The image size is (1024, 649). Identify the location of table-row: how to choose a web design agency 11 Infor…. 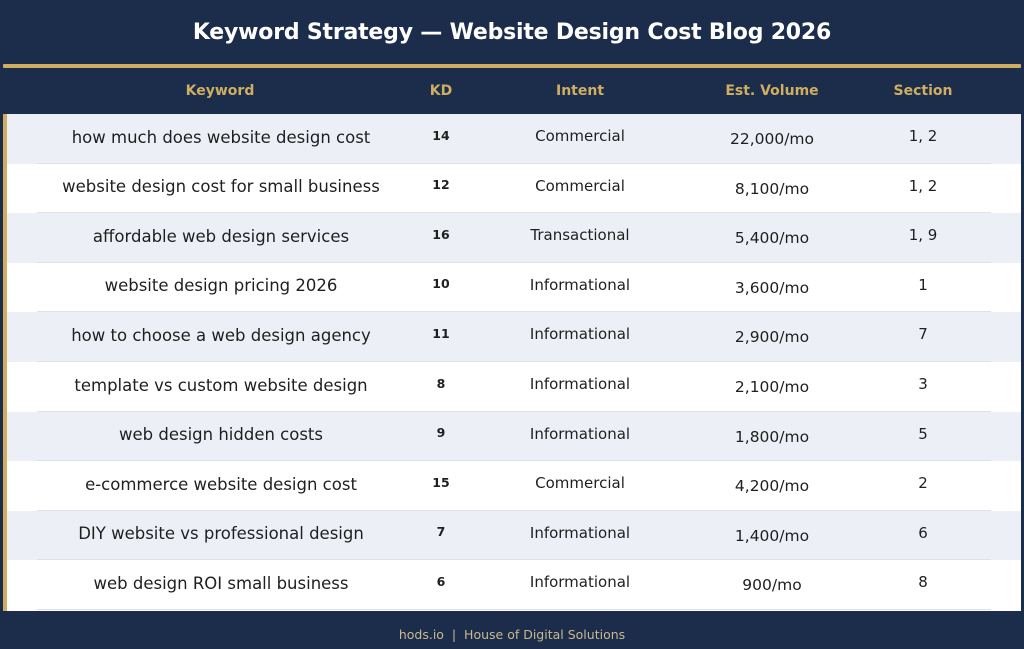
(514, 337).